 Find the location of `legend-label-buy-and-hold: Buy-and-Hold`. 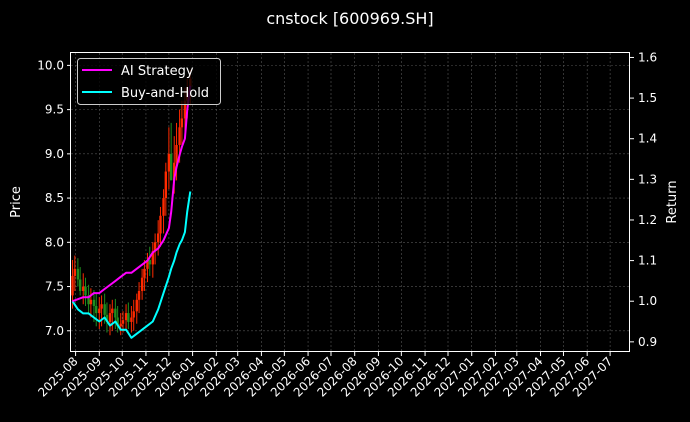

legend-label-buy-and-hold: Buy-and-Hold is located at coordinates (165, 93).